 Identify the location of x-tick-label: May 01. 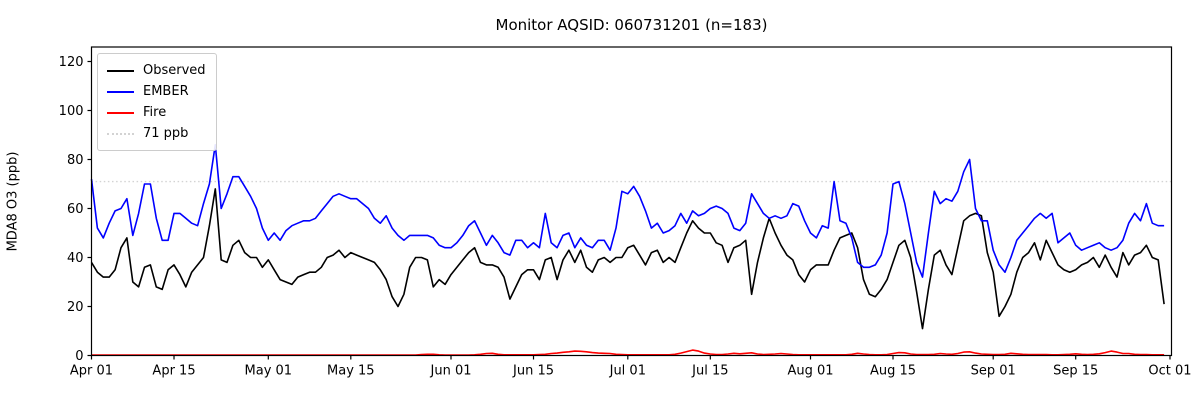
(269, 371).